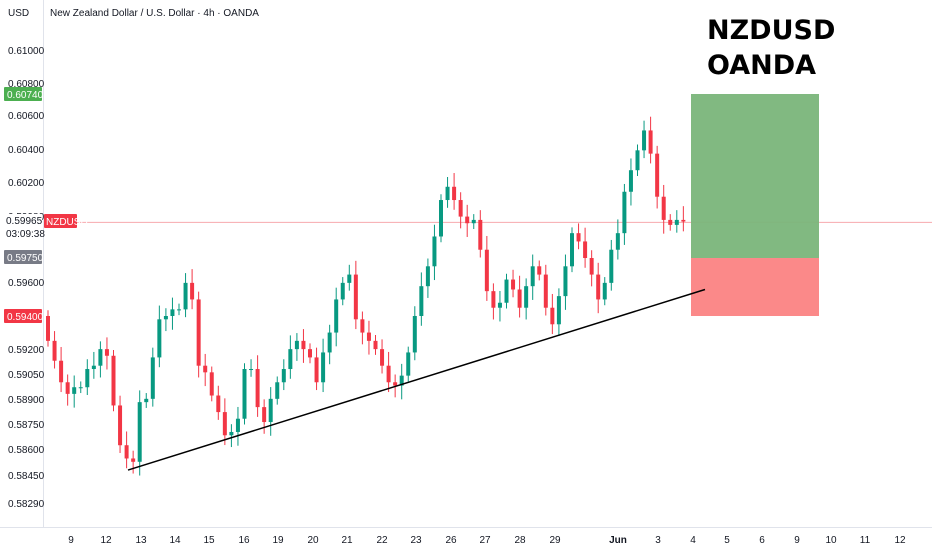  Describe the element at coordinates (26, 283) in the screenshot. I see `price-tick-label: 0.59600` at that location.